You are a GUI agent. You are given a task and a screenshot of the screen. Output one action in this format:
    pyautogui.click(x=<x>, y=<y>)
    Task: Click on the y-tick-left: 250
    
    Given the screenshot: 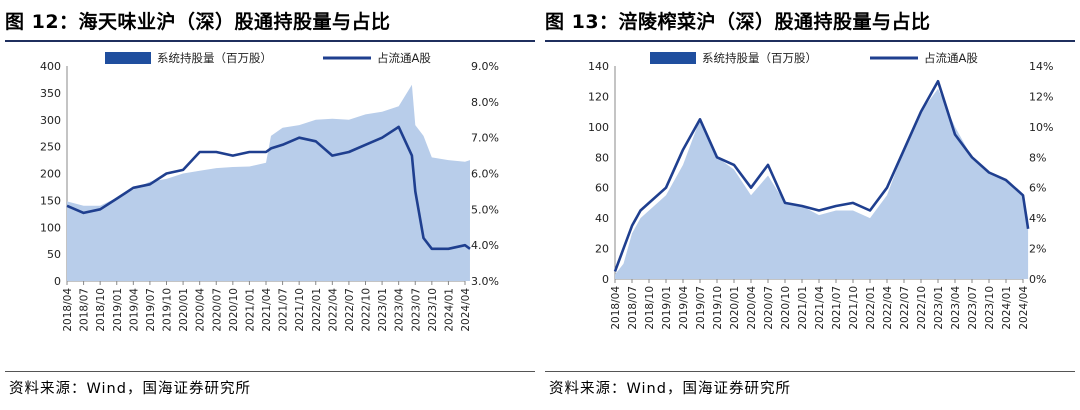 What is the action you would take?
    pyautogui.click(x=50, y=147)
    